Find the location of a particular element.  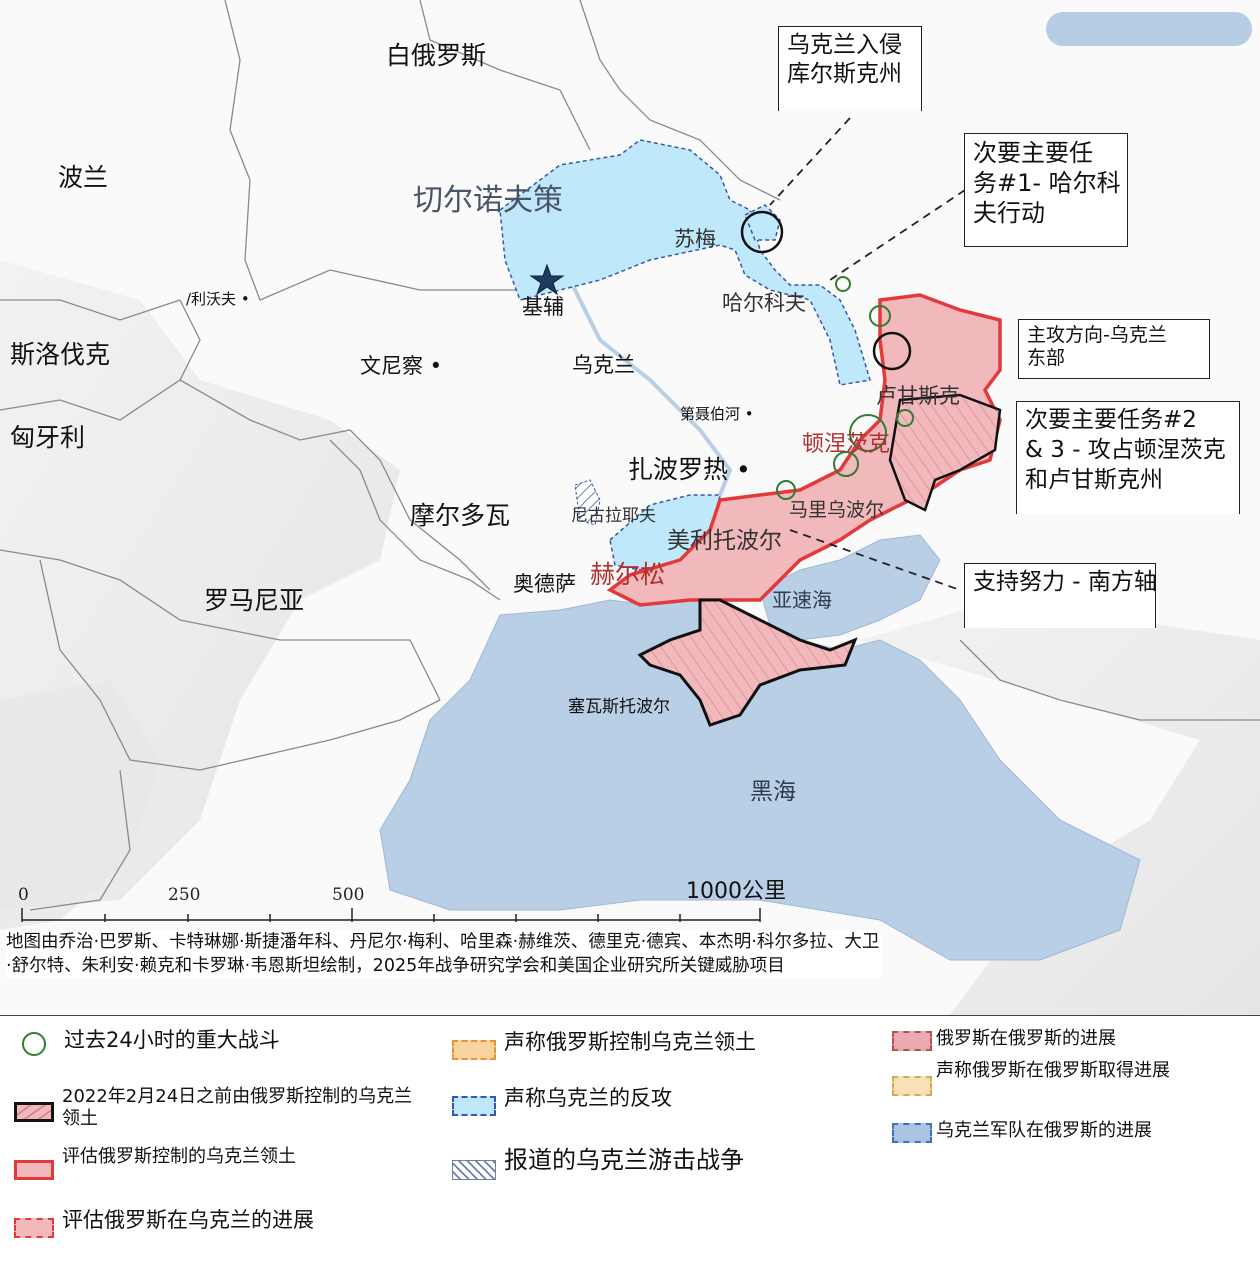

legend-assessed-advance: 评估俄罗斯在乌克兰的进展 is located at coordinates (164, 1223).